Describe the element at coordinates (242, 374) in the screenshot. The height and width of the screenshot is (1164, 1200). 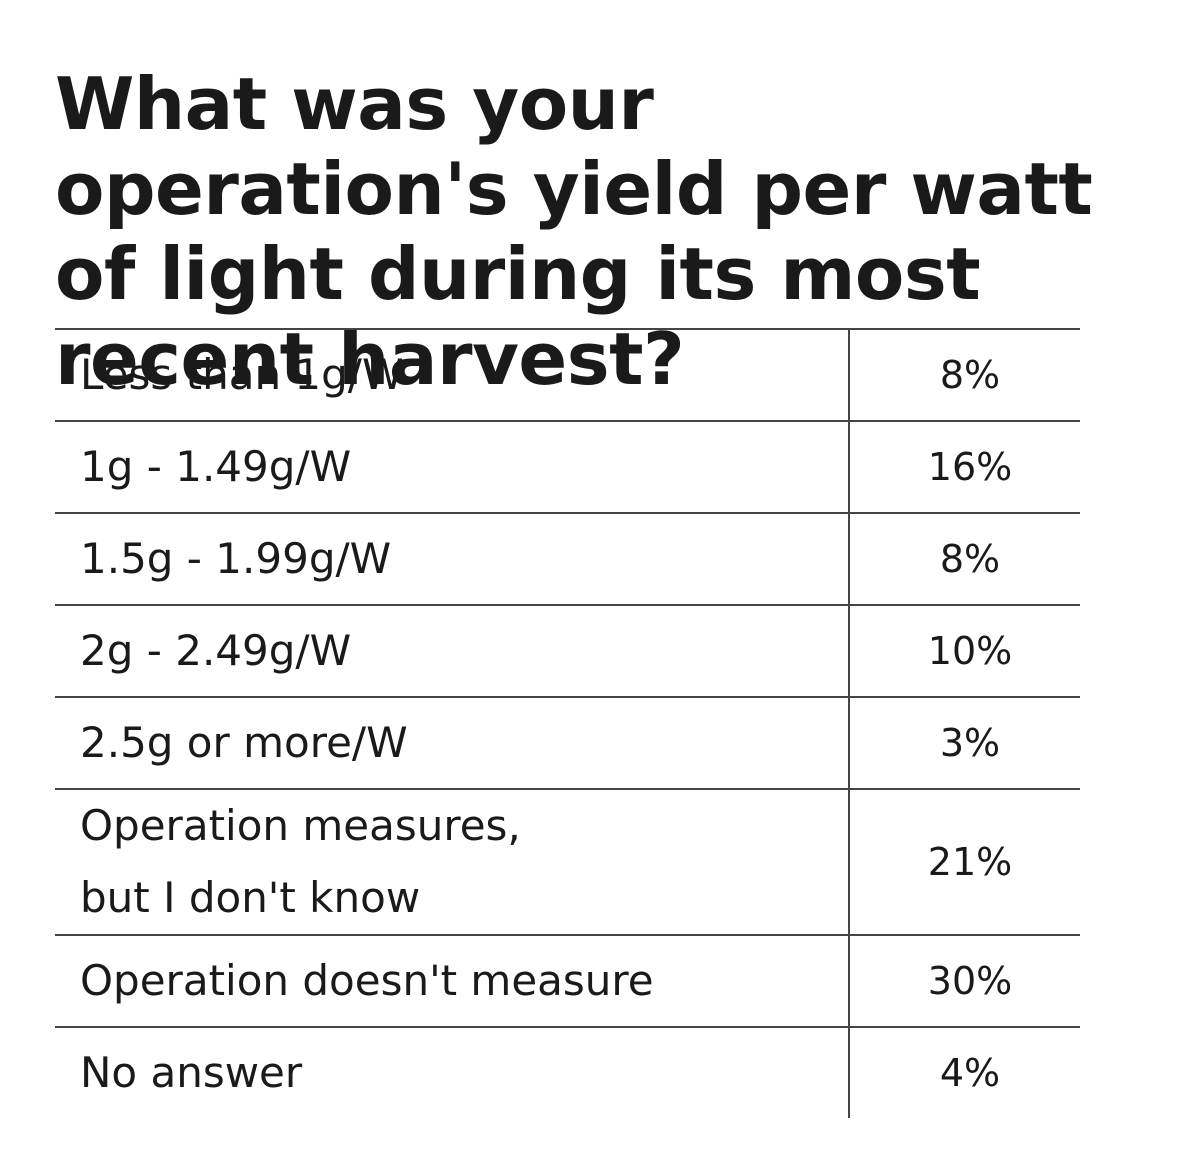
I see `label-line: Less than 1g/W` at that location.